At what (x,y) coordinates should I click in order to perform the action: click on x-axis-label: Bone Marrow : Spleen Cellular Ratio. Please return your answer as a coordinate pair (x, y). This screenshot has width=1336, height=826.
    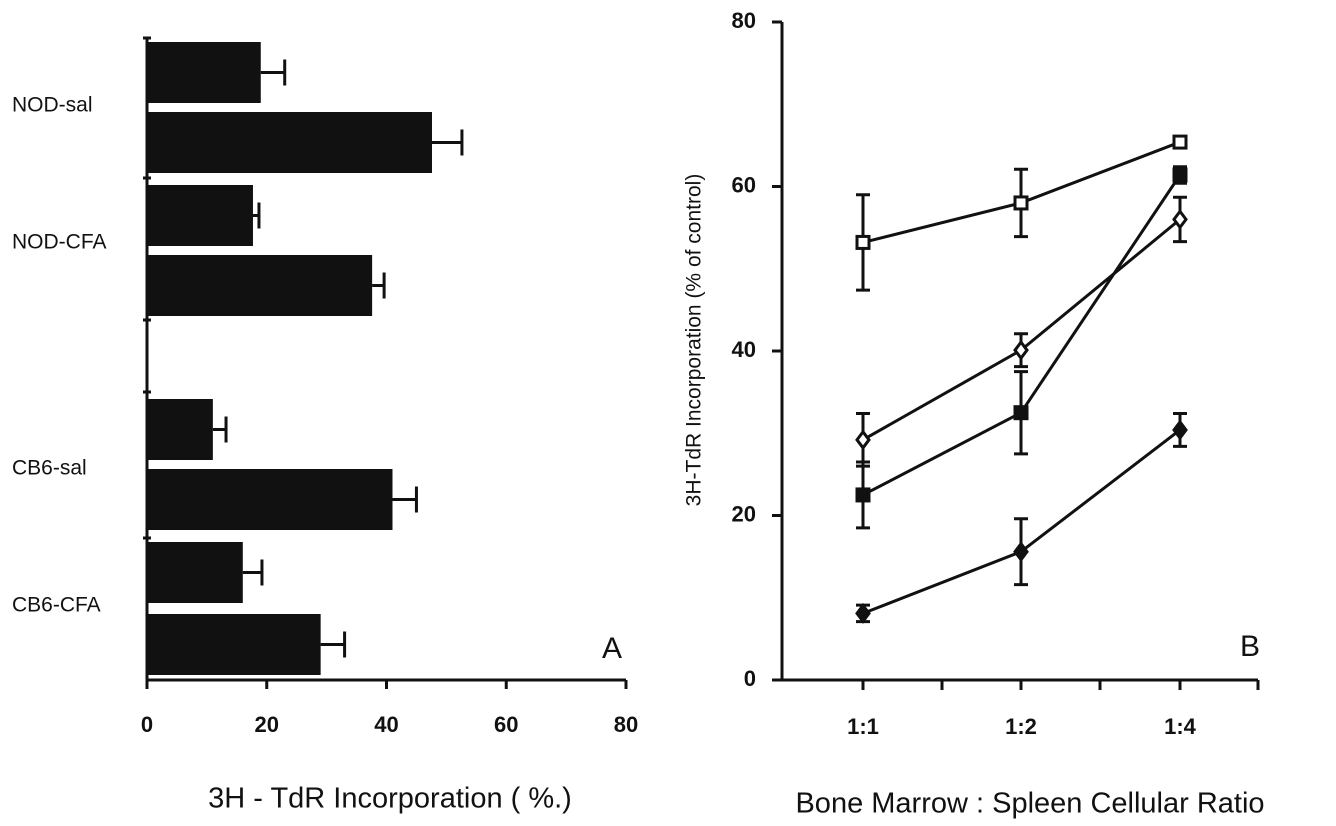
    Looking at the image, I should click on (1029, 804).